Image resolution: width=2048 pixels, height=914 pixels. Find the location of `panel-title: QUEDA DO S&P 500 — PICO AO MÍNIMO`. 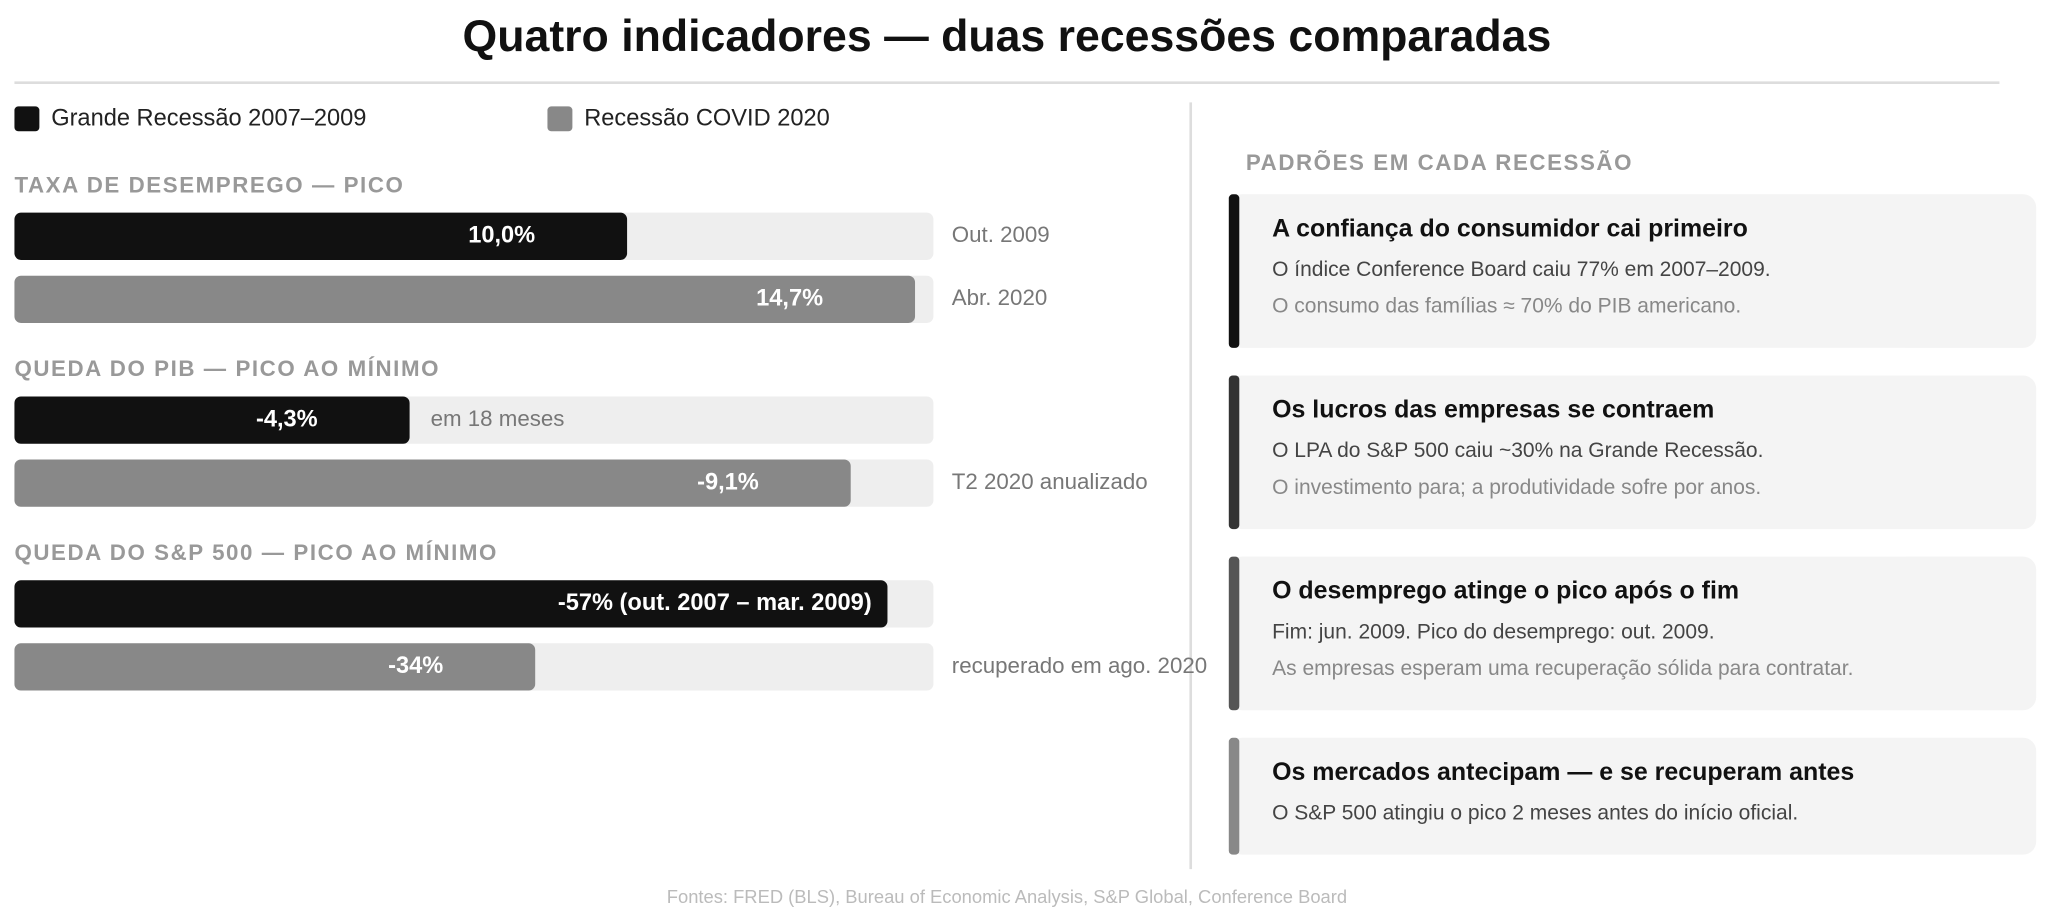

panel-title: QUEDA DO S&P 500 — PICO AO MÍNIMO is located at coordinates (256, 552).